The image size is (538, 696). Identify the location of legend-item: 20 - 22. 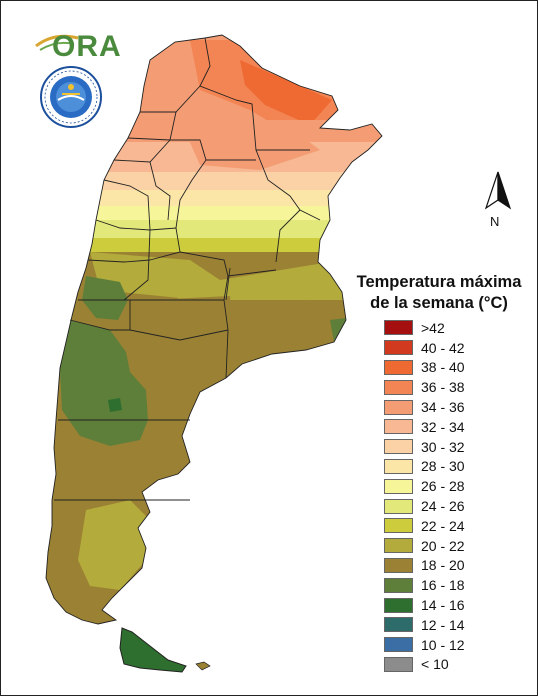
(444, 546).